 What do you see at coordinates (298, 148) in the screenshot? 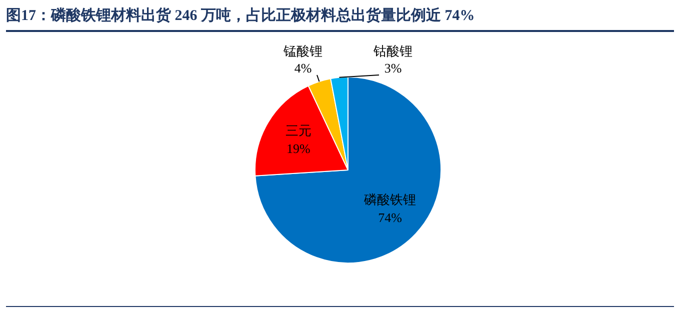
I see `data-label: 19%` at bounding box center [298, 148].